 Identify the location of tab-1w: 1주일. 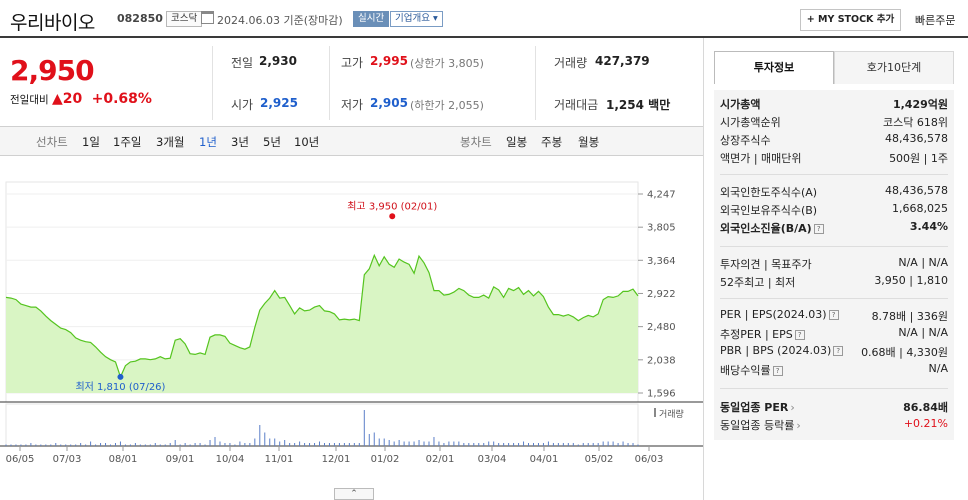
(127, 142).